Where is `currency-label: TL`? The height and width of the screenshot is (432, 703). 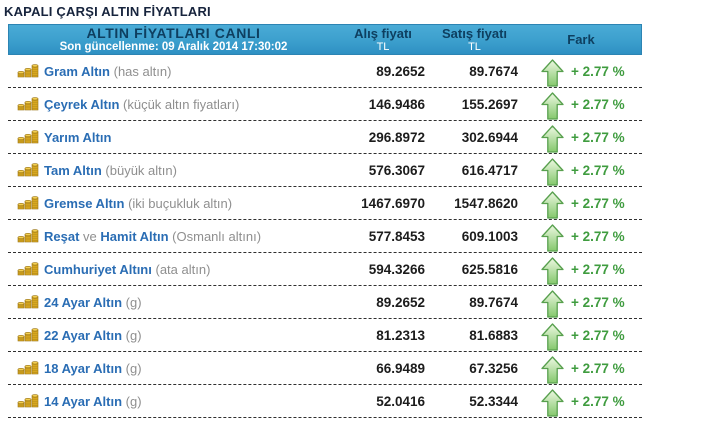
currency-label: TL is located at coordinates (474, 46).